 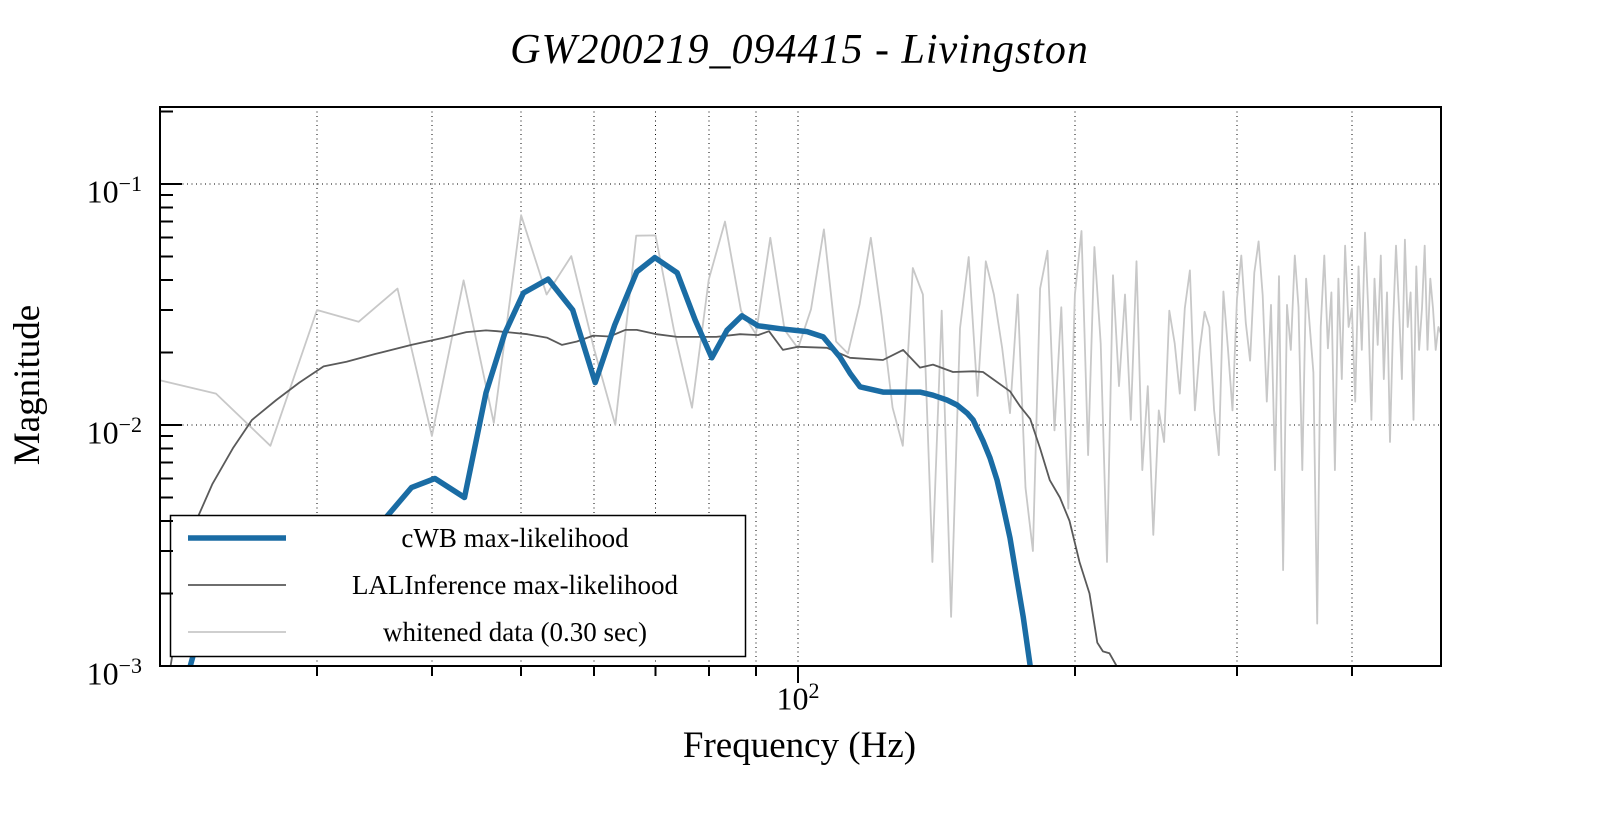 What do you see at coordinates (114, 431) in the screenshot?
I see `y-tick-label-1e-2: 10⁻²` at bounding box center [114, 431].